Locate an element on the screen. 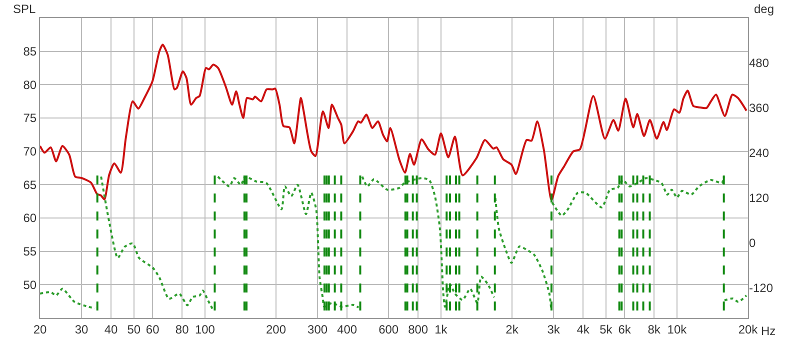 This screenshot has width=800, height=348. x-tick-label: 600 is located at coordinates (388, 329).